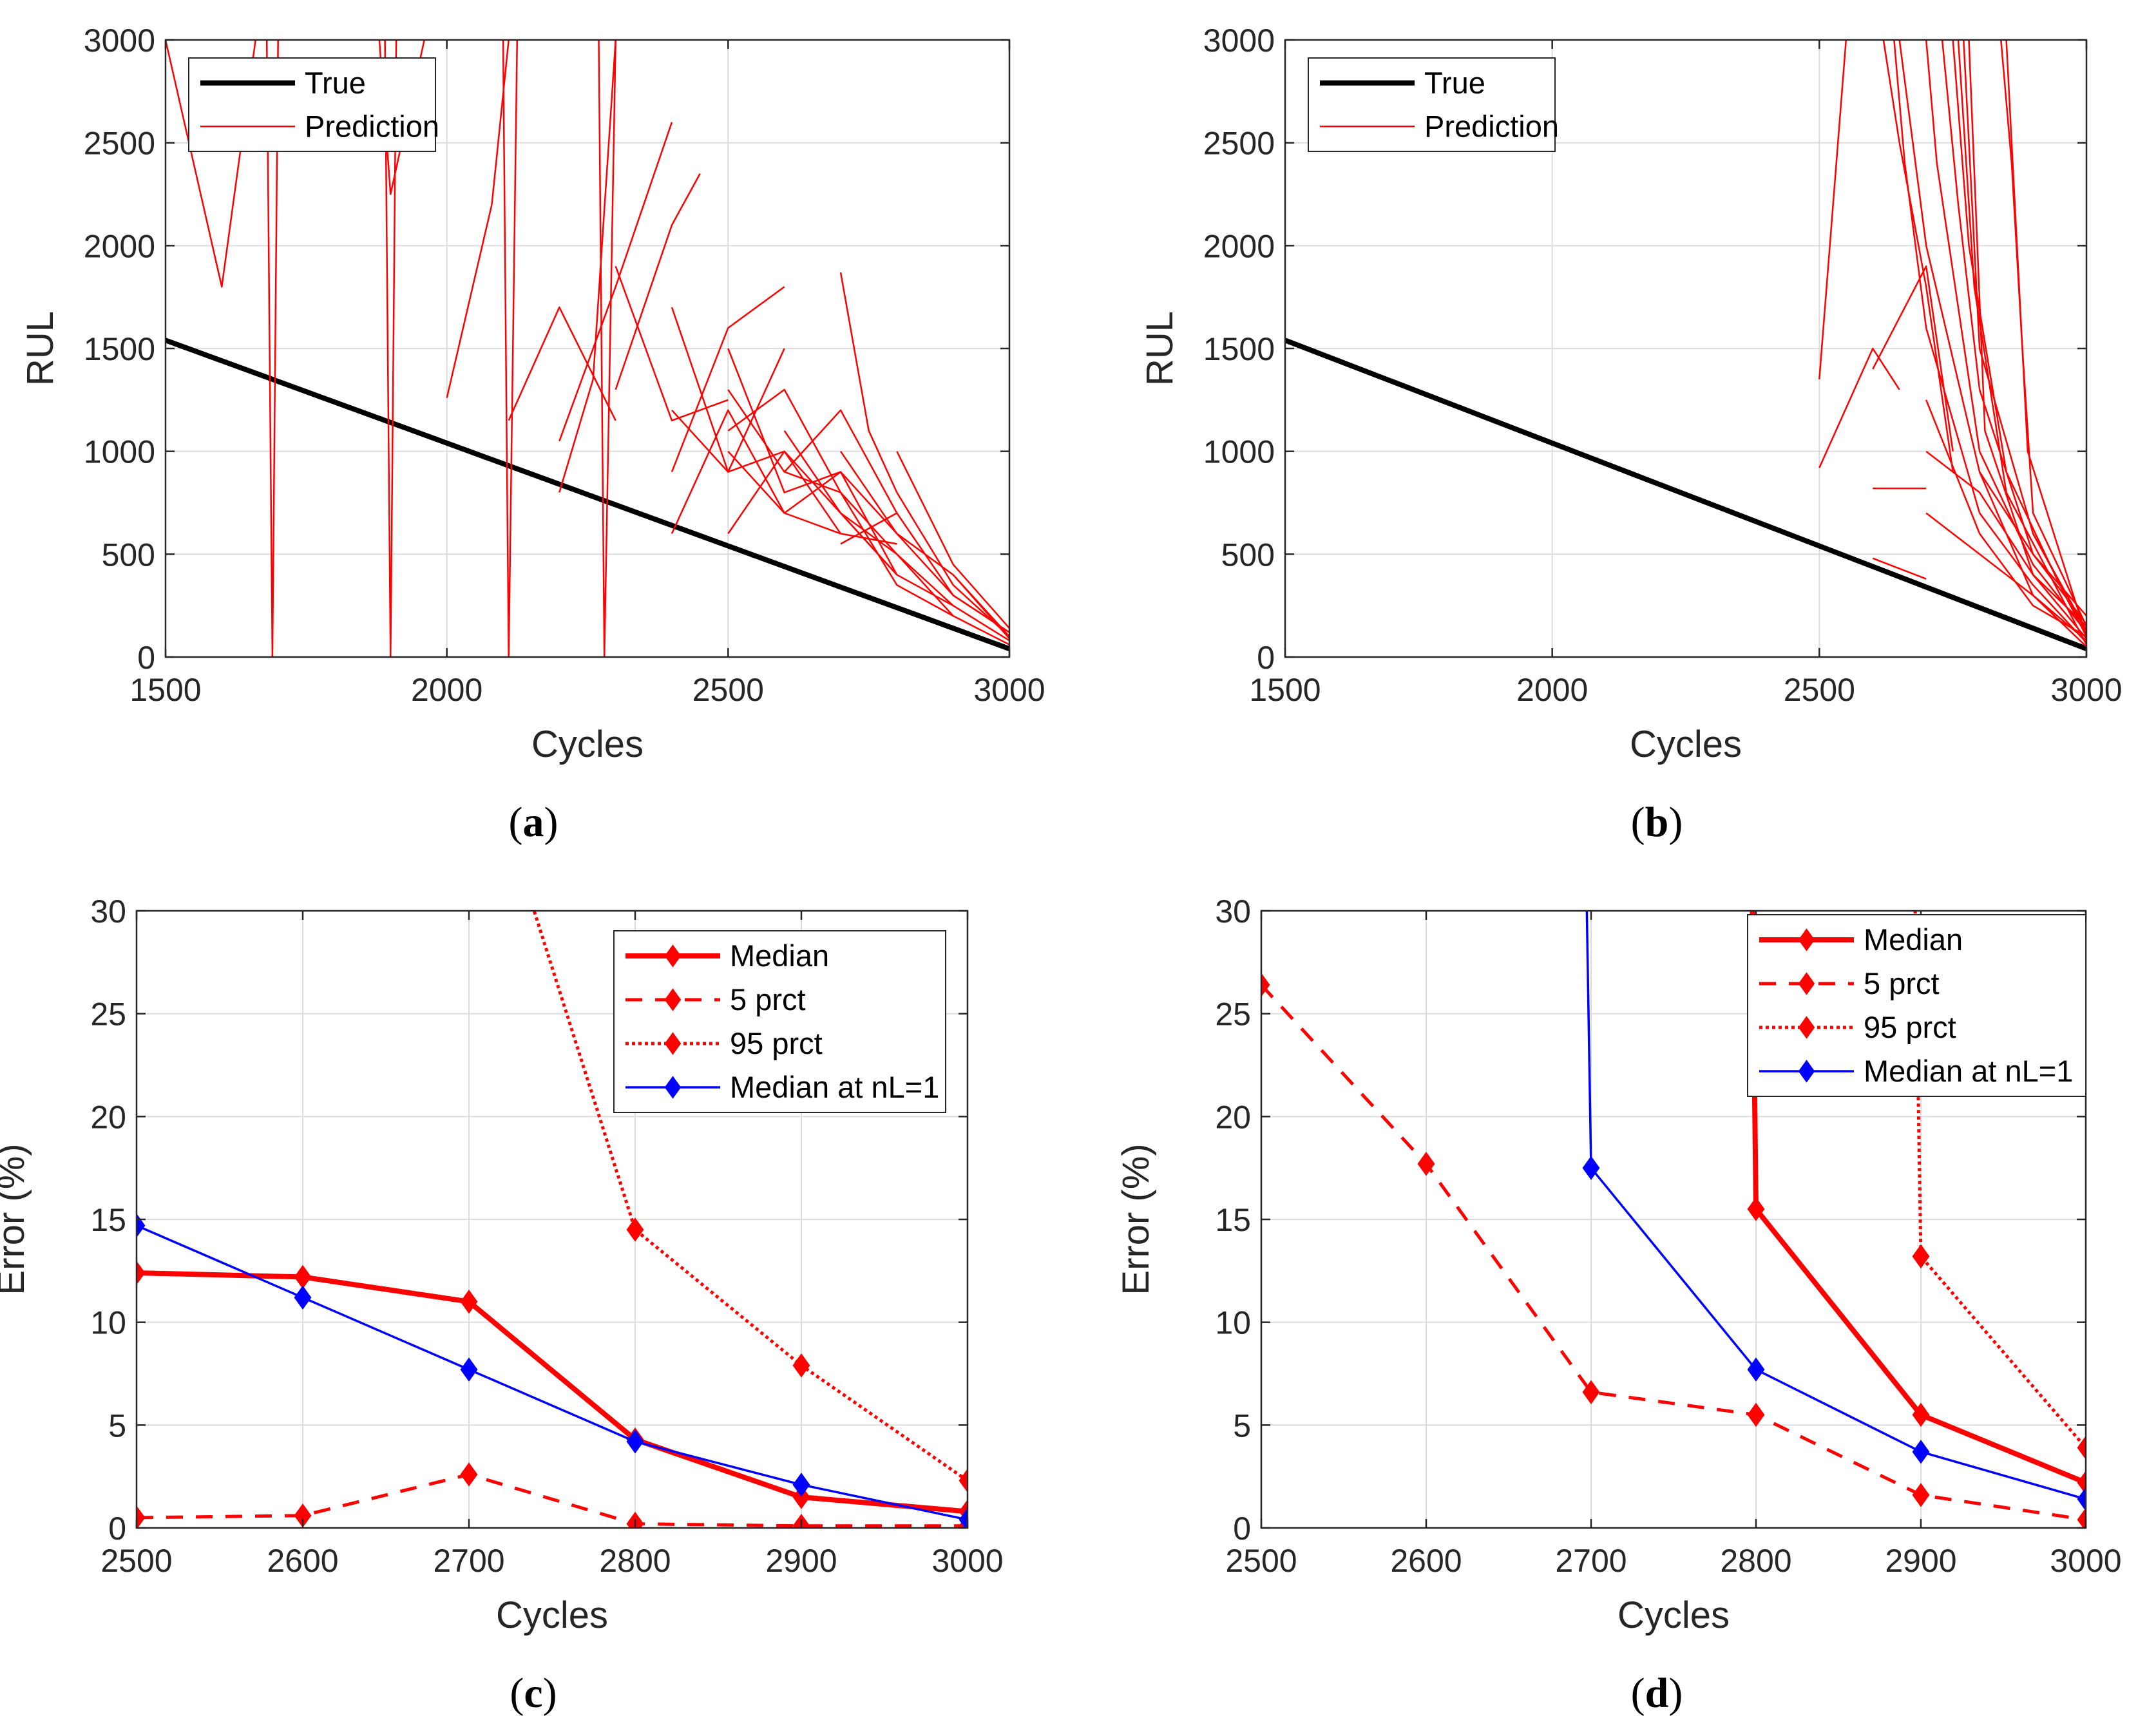  What do you see at coordinates (1913, 939) in the screenshot?
I see `legend-label: Median` at bounding box center [1913, 939].